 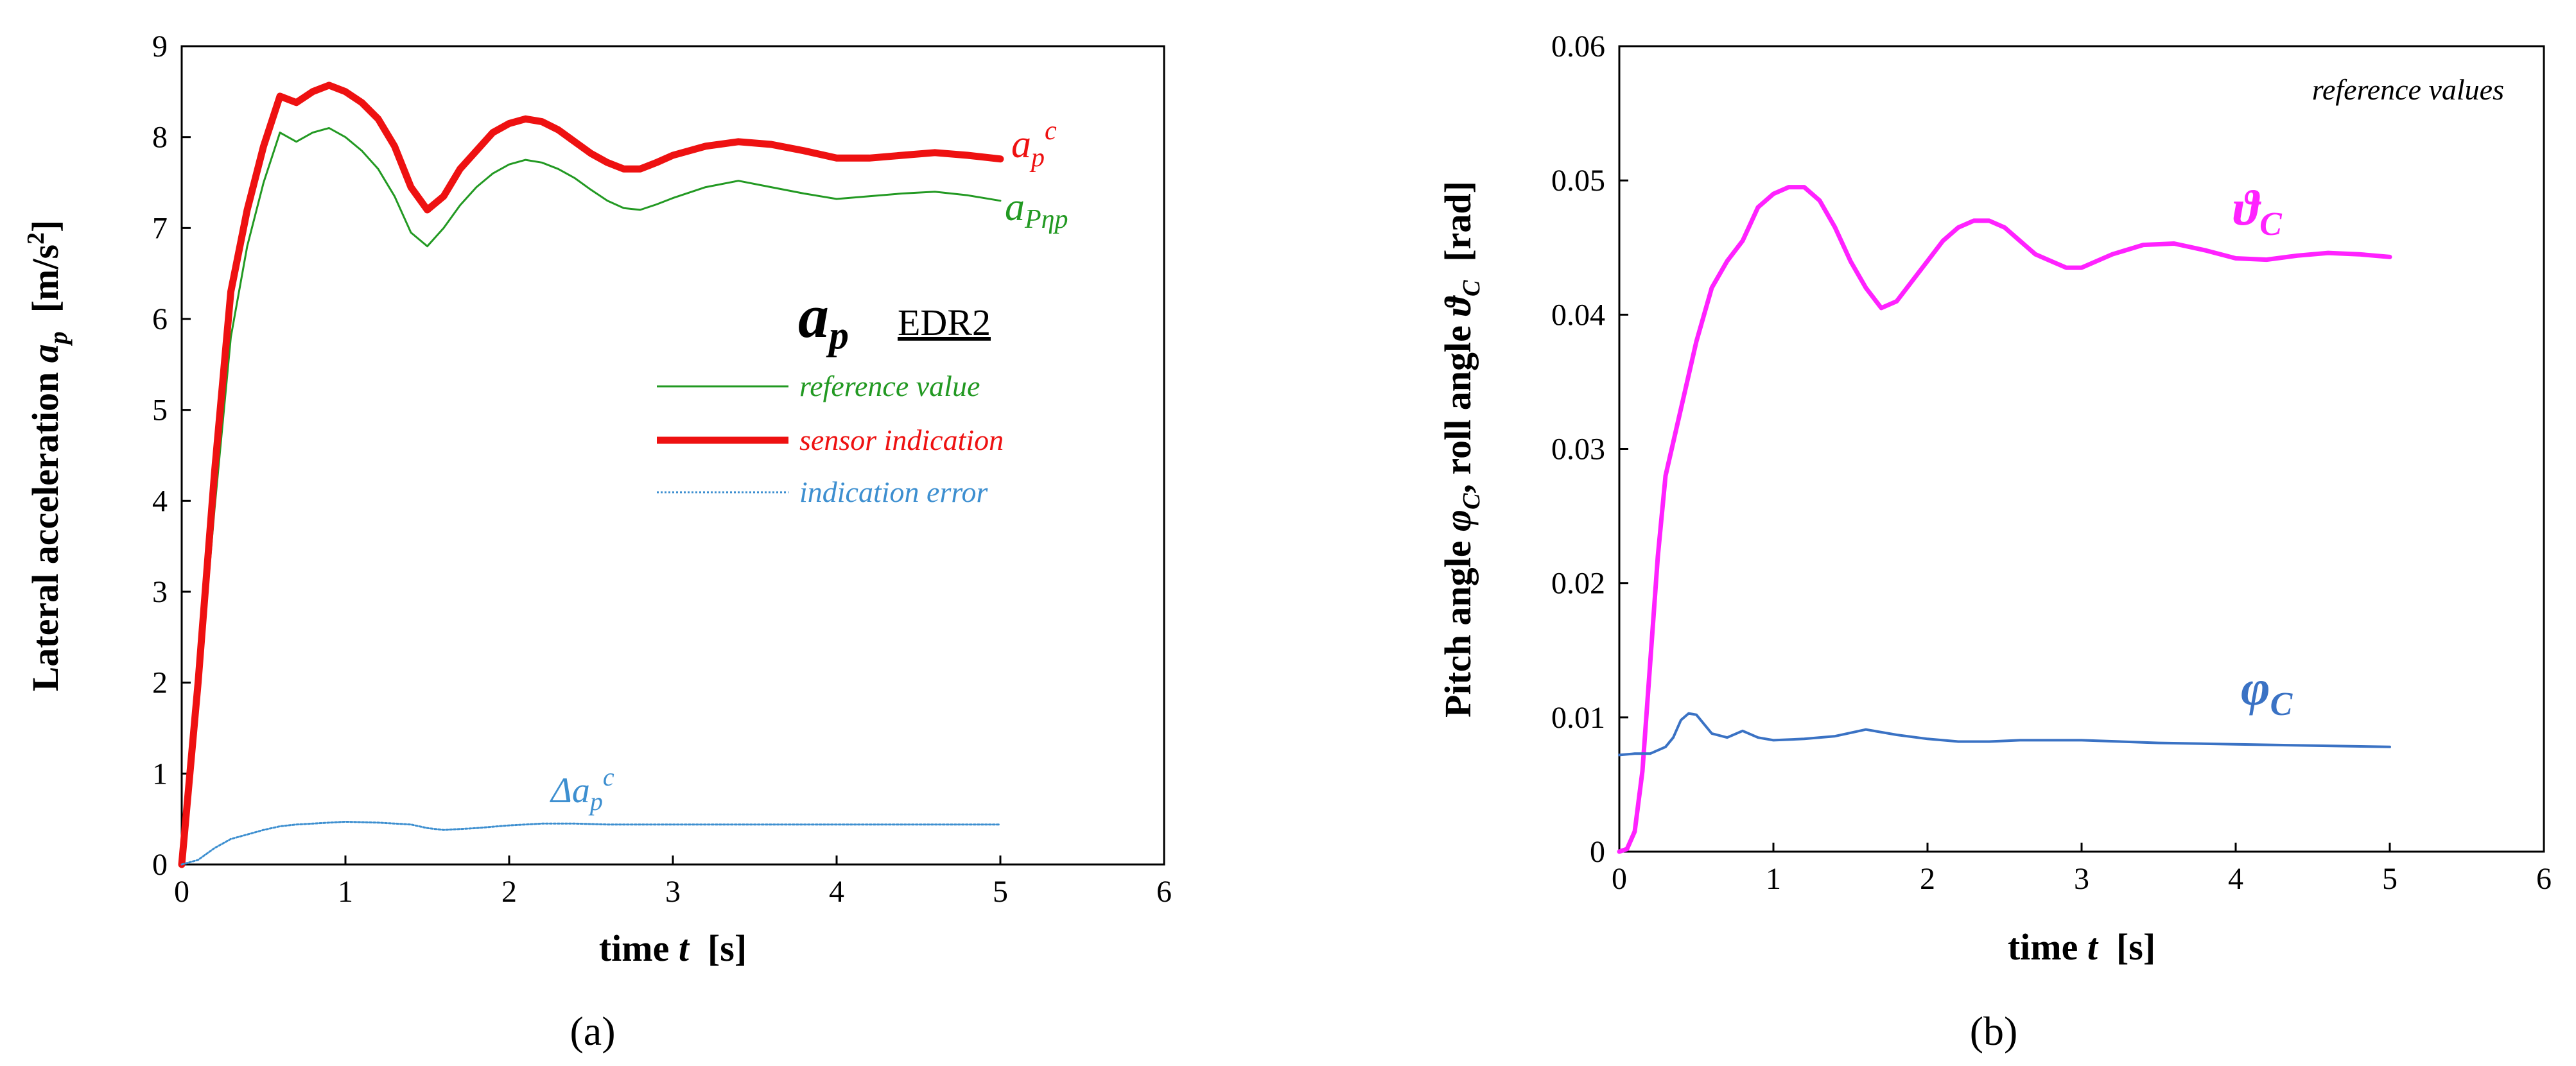 I want to click on chart-b-y-tick-label: 0.04, so click(x=1578, y=315).